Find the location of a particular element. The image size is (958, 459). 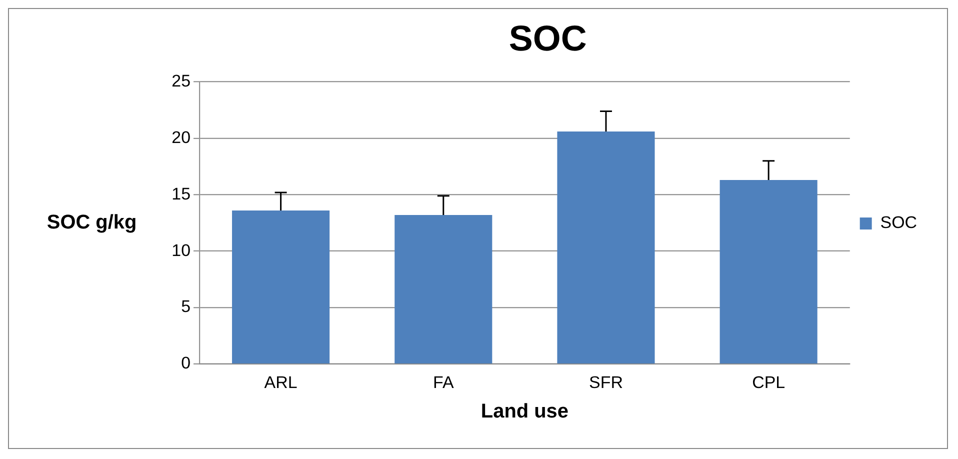

x-tick-label: CPL is located at coordinates (769, 382).